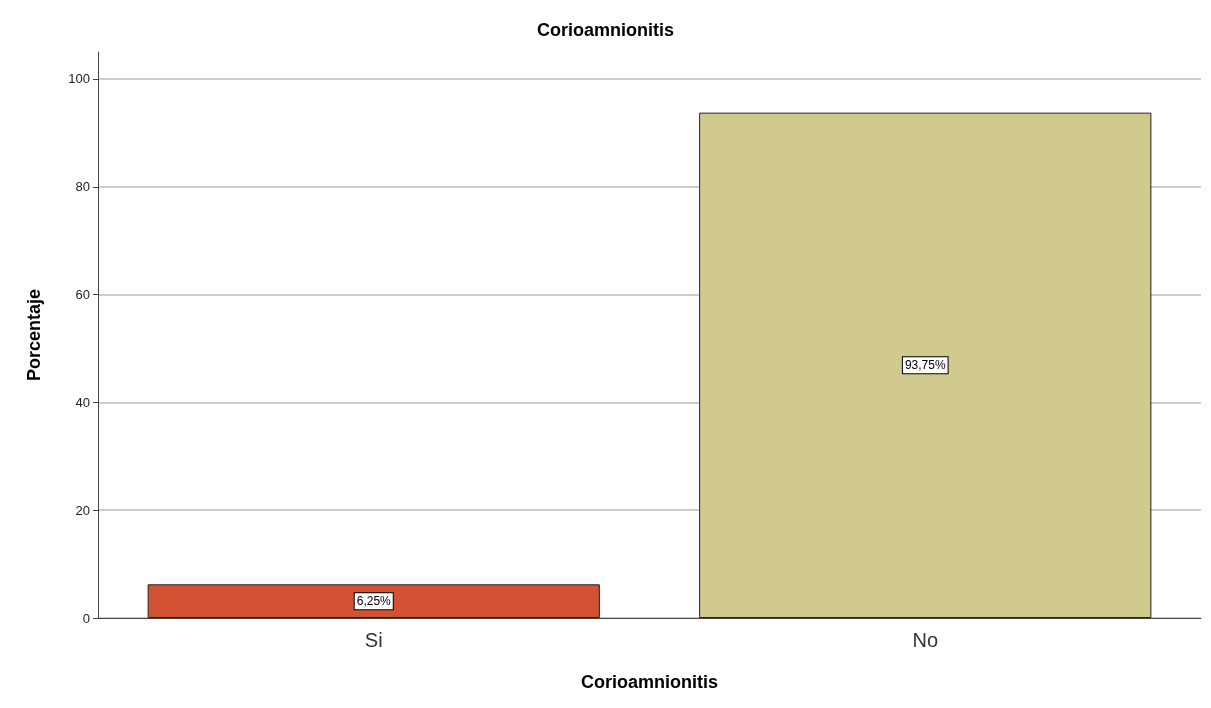  What do you see at coordinates (649, 682) in the screenshot?
I see `x-axis-title: Corioamnionitis` at bounding box center [649, 682].